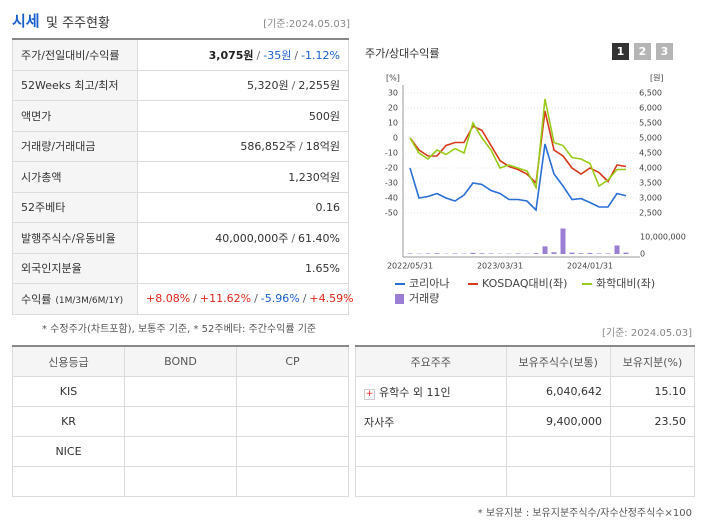  What do you see at coordinates (70, 86) in the screenshot?
I see `label: 52Weeks 최고/최저` at bounding box center [70, 86].